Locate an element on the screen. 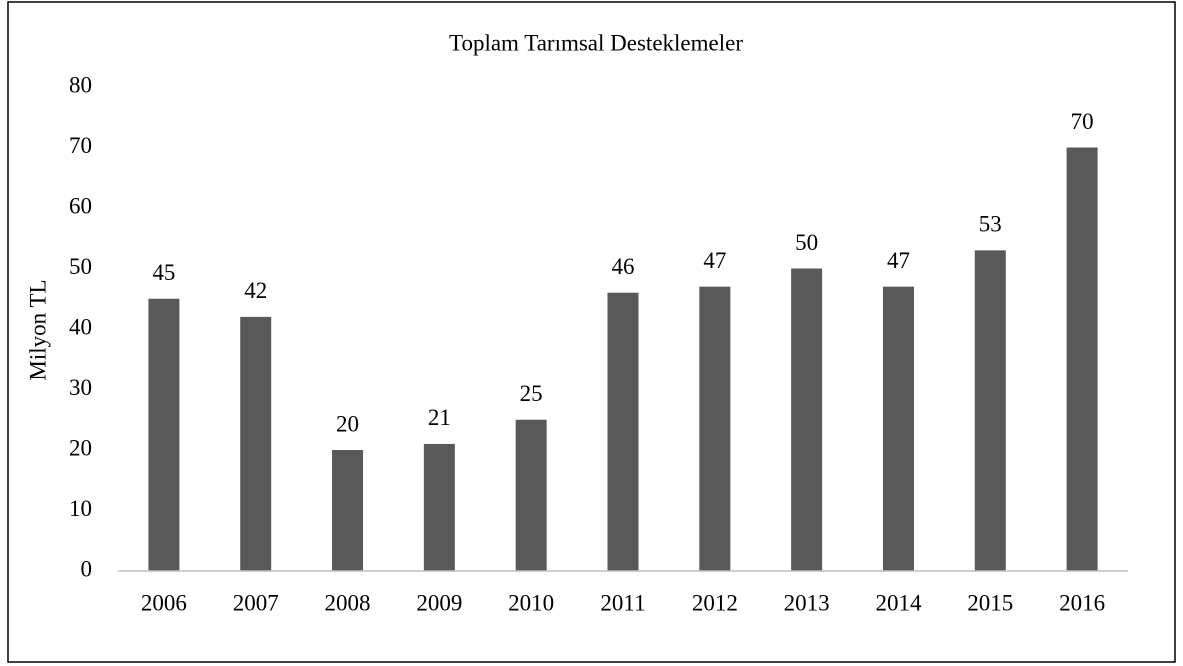 The height and width of the screenshot is (666, 1183). x-tick-label: 2012 is located at coordinates (715, 602).